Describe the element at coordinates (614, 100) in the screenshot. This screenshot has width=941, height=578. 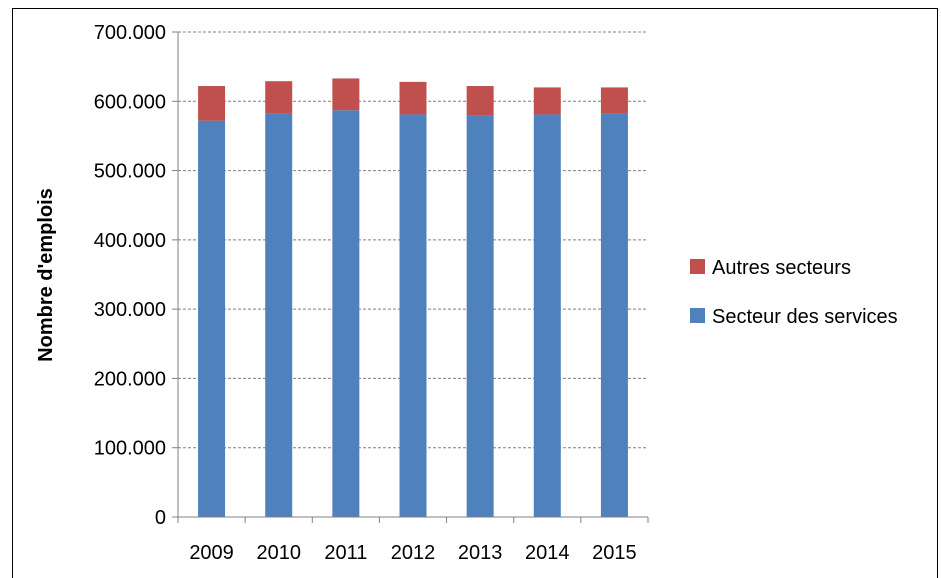
I see `bar-autres-secteurs-2015` at that location.